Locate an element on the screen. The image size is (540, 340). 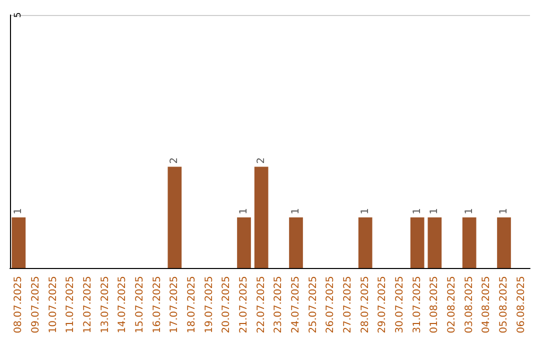
x-tick-label: 12.07.2025 is located at coordinates (88, 305).